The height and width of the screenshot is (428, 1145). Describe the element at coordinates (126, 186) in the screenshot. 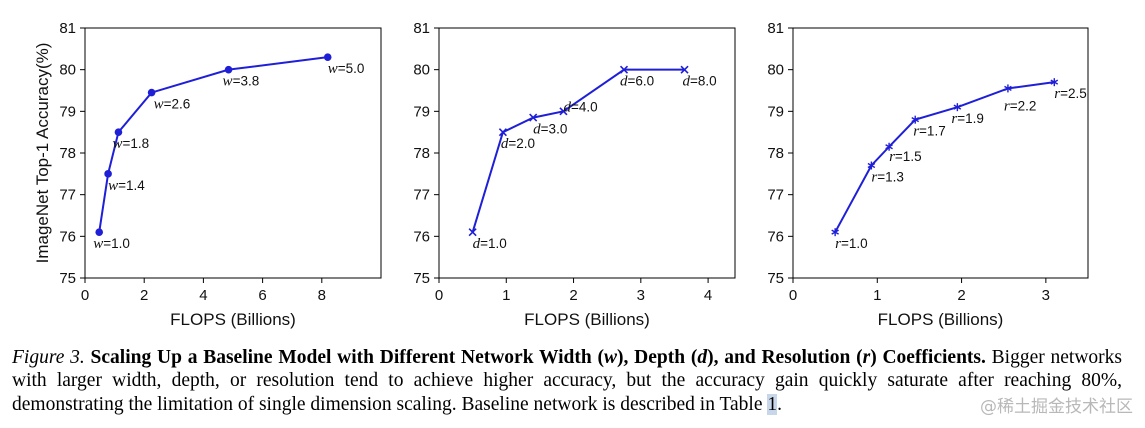

I see `data-label: w=1.4` at that location.